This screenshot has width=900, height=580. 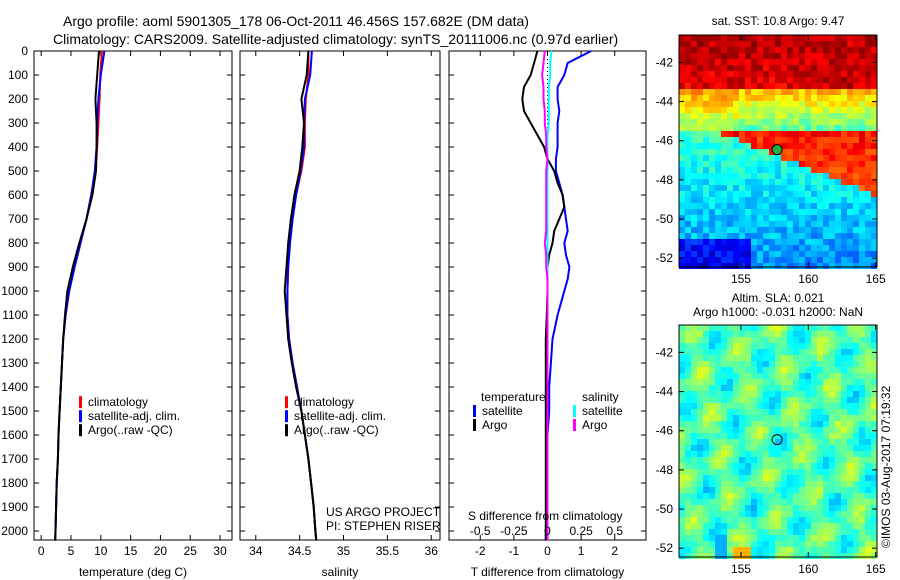 I want to click on x-axis-label: salinity, so click(x=340, y=572).